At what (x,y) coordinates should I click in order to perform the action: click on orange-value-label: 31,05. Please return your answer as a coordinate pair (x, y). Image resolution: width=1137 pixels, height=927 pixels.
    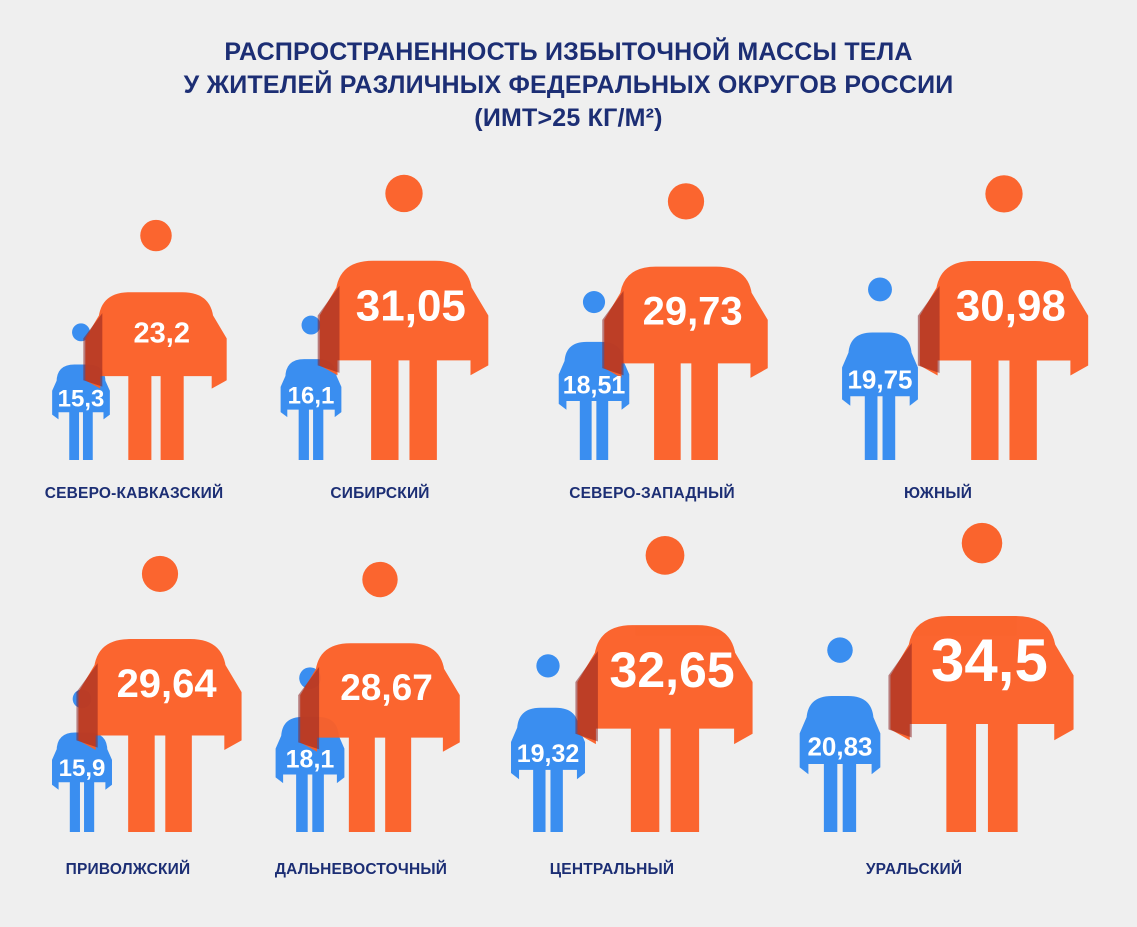
    Looking at the image, I should click on (411, 306).